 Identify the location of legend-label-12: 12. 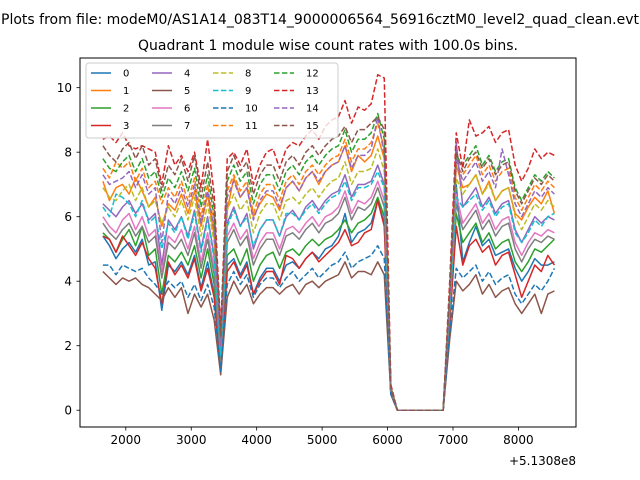
(312, 74).